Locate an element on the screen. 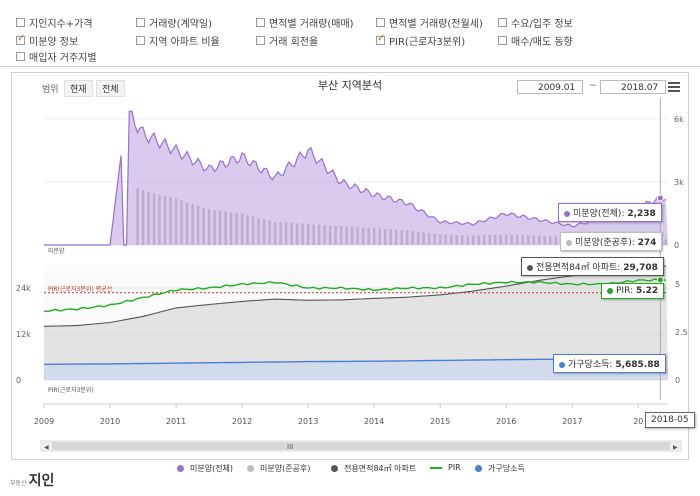 The height and width of the screenshot is (496, 700). filter-0-checkbox: 지인지수+가격 is located at coordinates (54, 22).